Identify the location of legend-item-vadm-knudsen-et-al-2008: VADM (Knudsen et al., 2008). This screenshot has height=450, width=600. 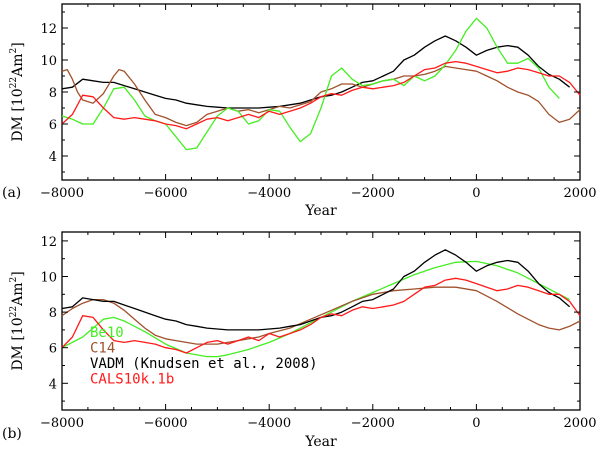
(204, 364).